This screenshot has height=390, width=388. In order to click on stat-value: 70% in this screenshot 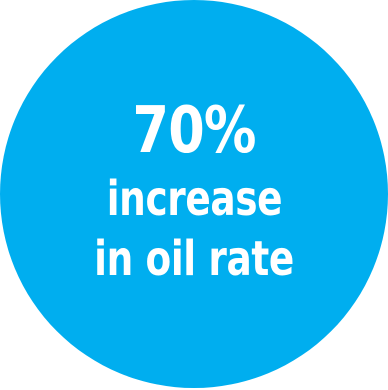, I will do `click(194, 131)`.